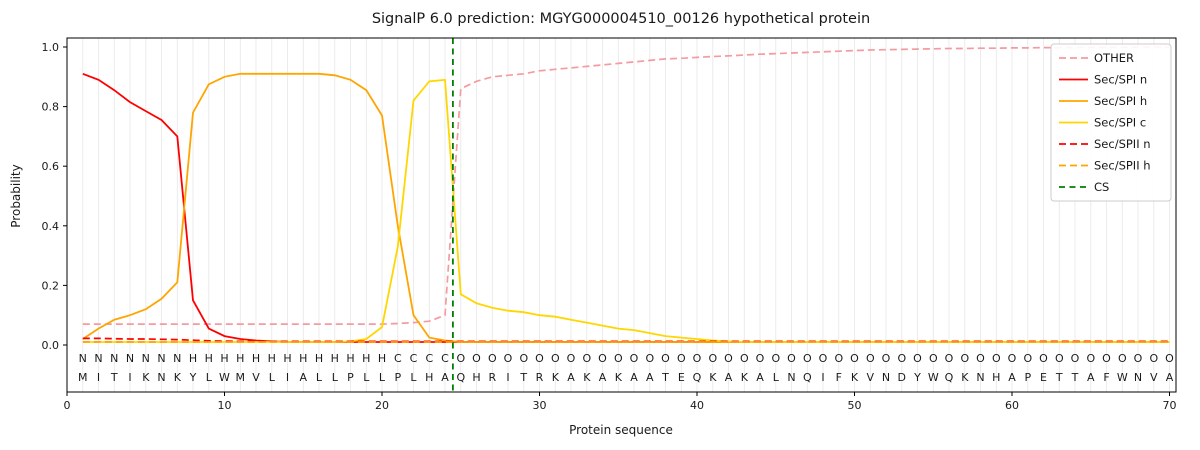 The image size is (1200, 450). What do you see at coordinates (1120, 80) in the screenshot?
I see `legend-entry-label: Sec/SPI n` at bounding box center [1120, 80].